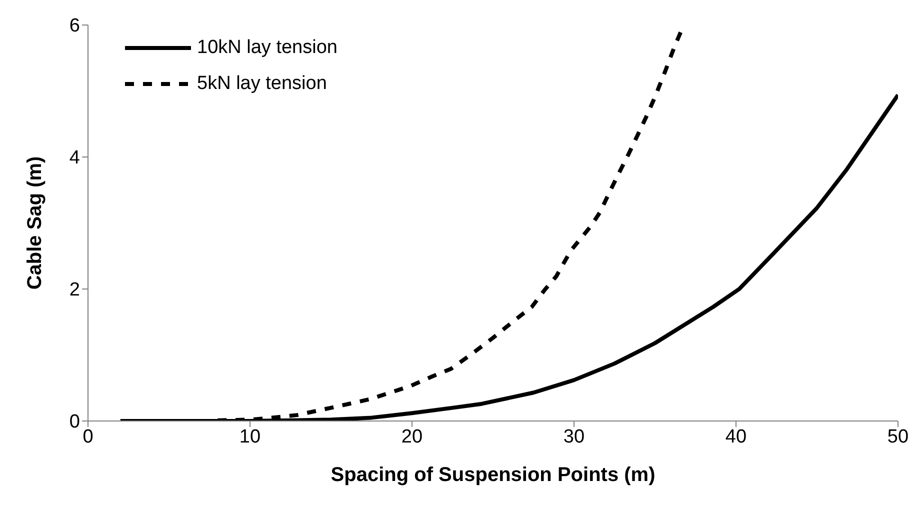  What do you see at coordinates (35, 223) in the screenshot?
I see `y-axis-title: Cable Sag (m)` at bounding box center [35, 223].